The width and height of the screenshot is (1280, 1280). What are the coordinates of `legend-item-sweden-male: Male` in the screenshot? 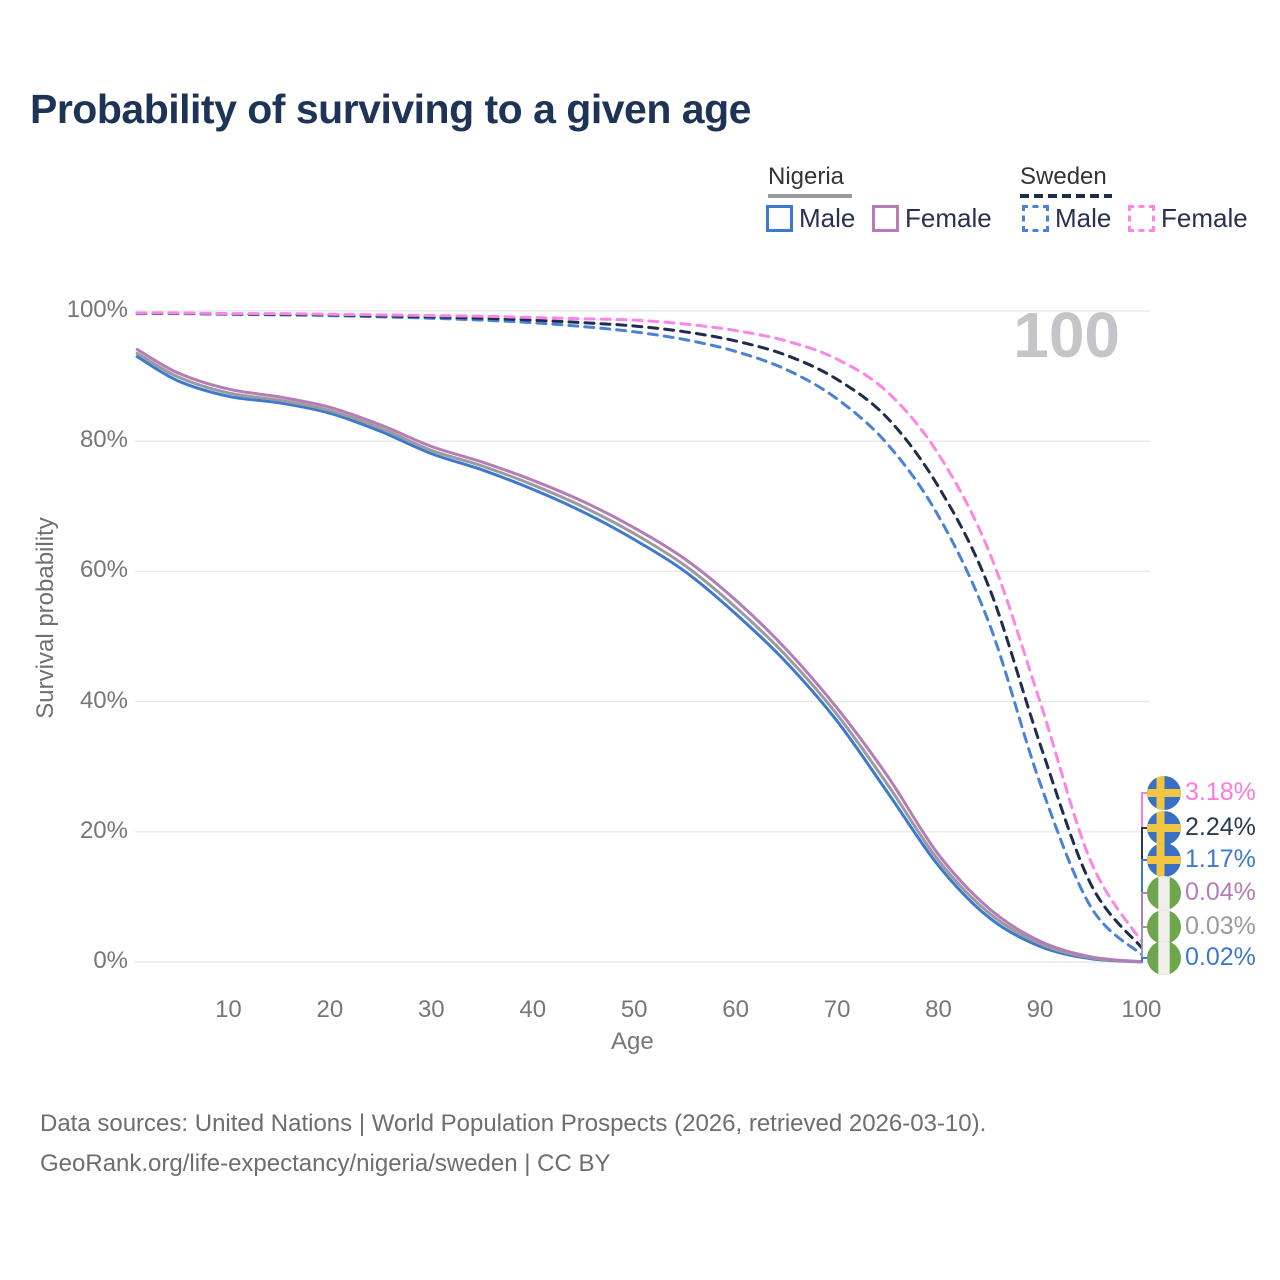 It's located at (1066, 218).